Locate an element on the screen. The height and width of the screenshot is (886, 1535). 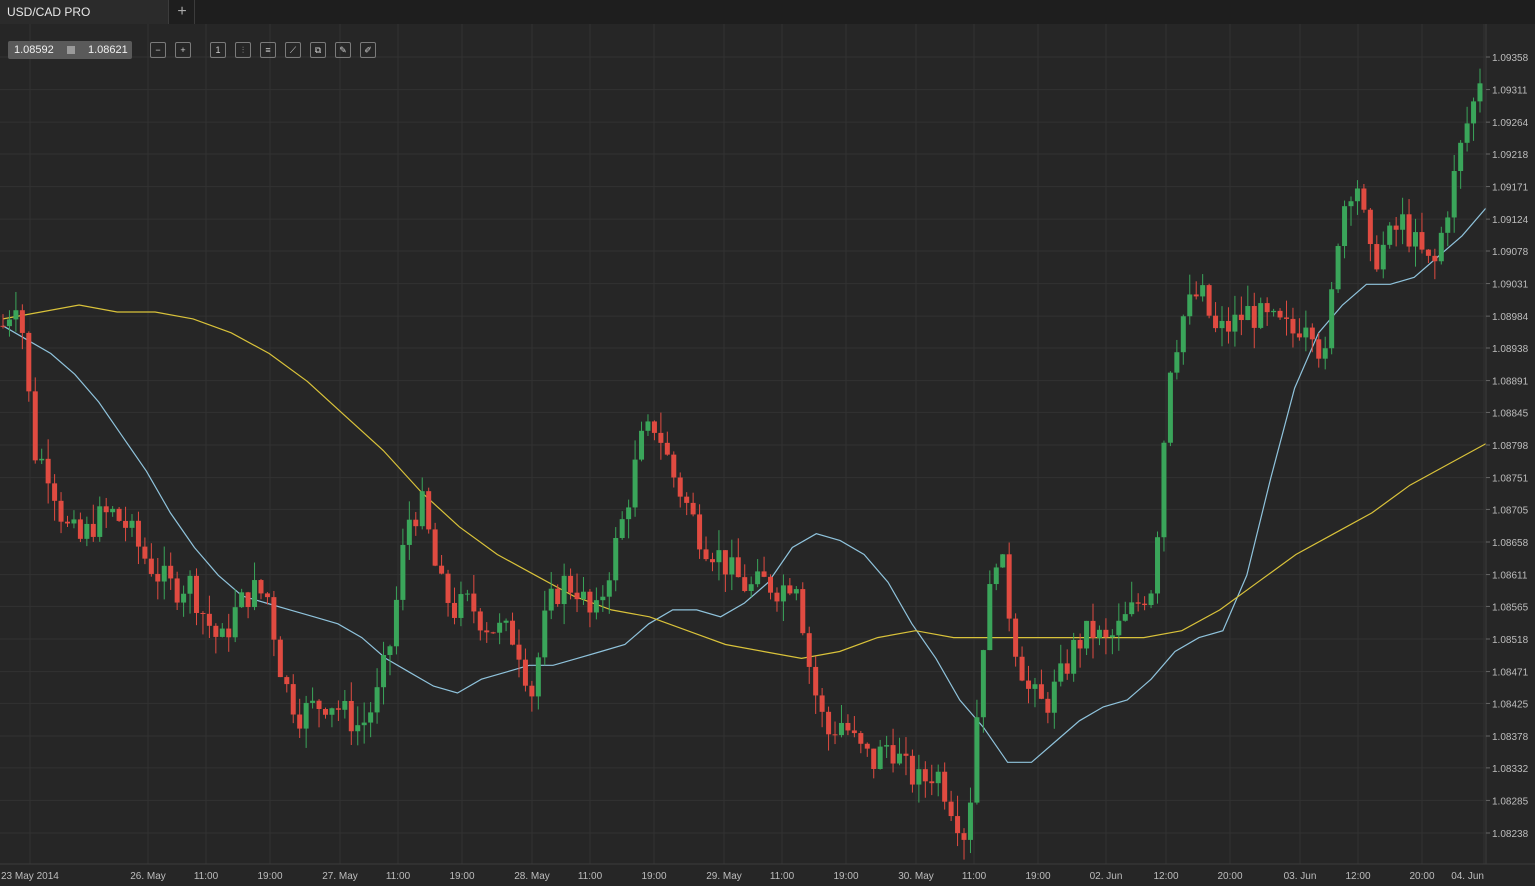
tab-bar: USD/CAD PRO + is located at coordinates (767, 12).